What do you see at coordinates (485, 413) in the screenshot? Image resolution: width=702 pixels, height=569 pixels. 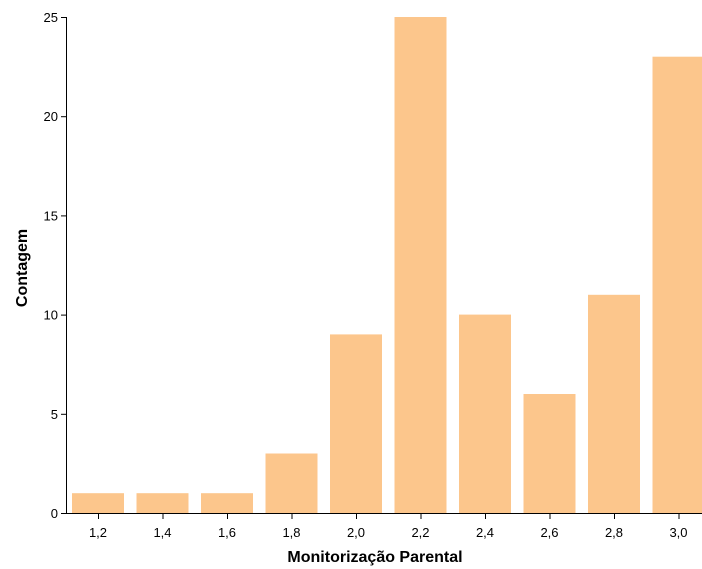 I see `bar-2,4` at bounding box center [485, 413].